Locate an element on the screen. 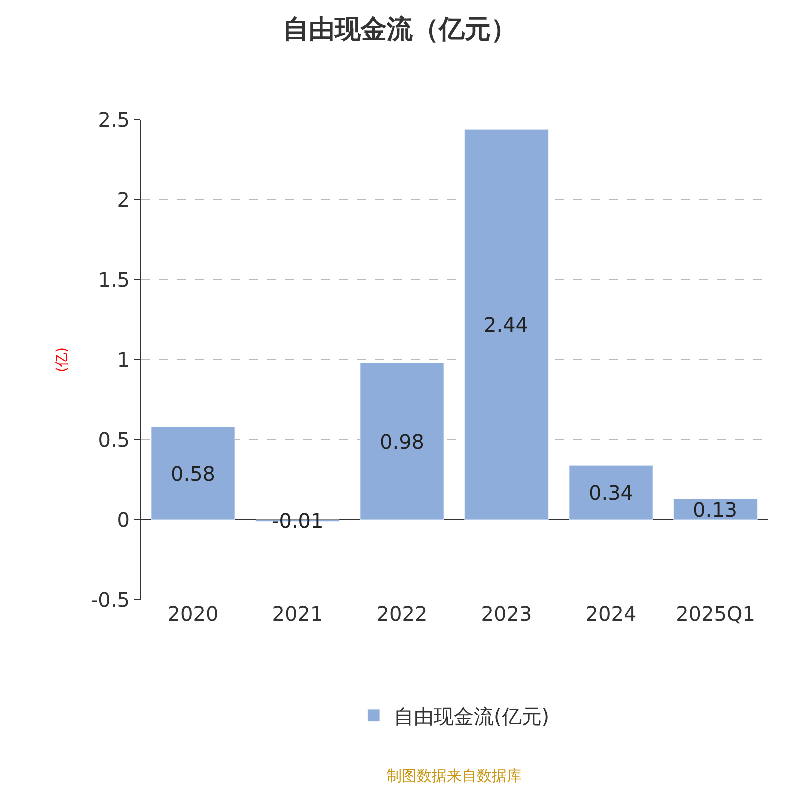  x-tick-label: 2024 is located at coordinates (611, 614).